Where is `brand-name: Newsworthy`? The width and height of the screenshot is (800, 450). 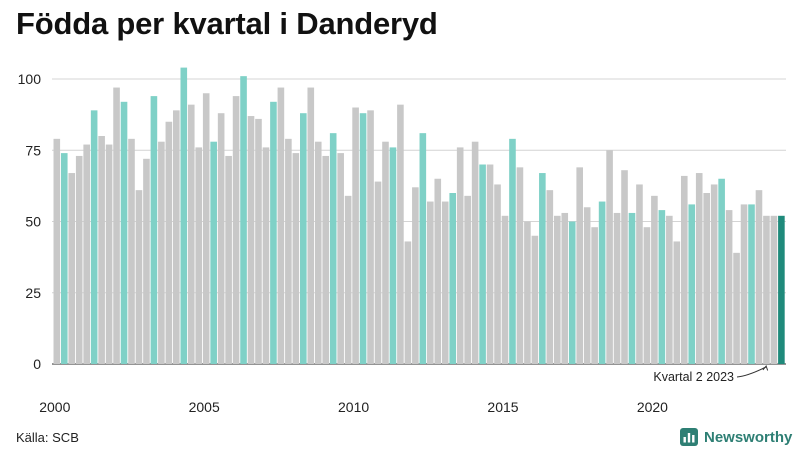 brand-name: Newsworthy is located at coordinates (748, 437).